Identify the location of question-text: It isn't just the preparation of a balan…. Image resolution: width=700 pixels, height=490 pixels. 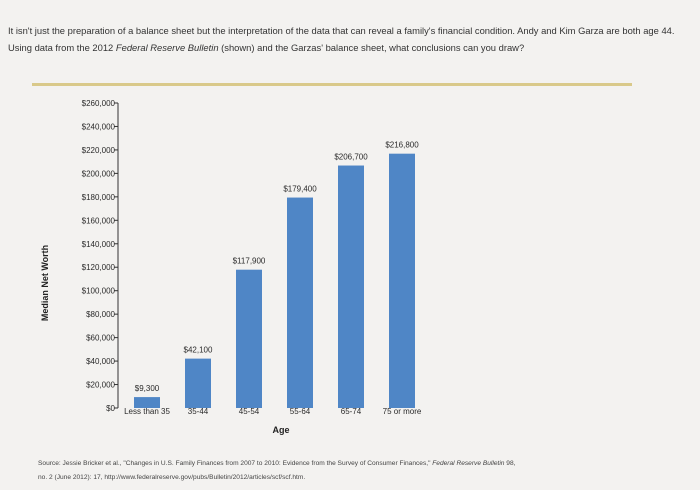
(348, 39).